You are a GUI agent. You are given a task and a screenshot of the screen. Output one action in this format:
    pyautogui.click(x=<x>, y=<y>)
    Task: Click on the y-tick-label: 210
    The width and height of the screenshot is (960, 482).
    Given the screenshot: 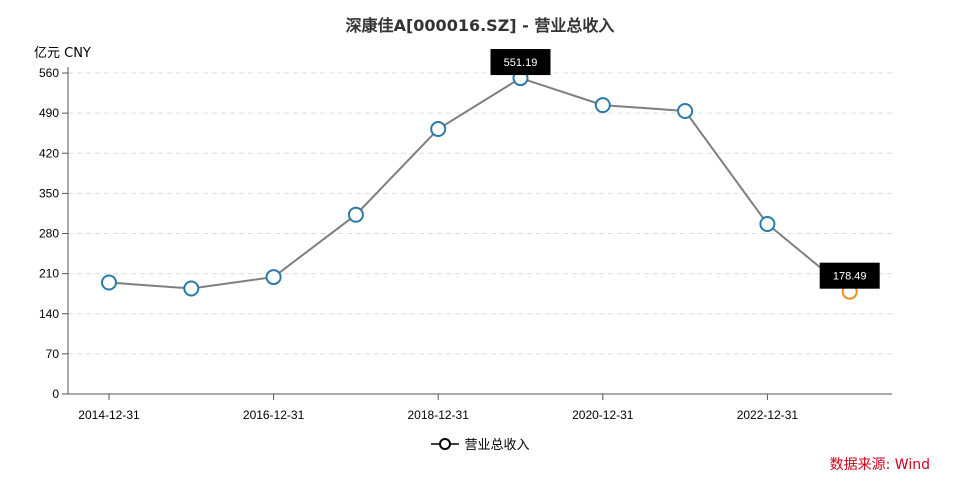 What is the action you would take?
    pyautogui.click(x=49, y=274)
    